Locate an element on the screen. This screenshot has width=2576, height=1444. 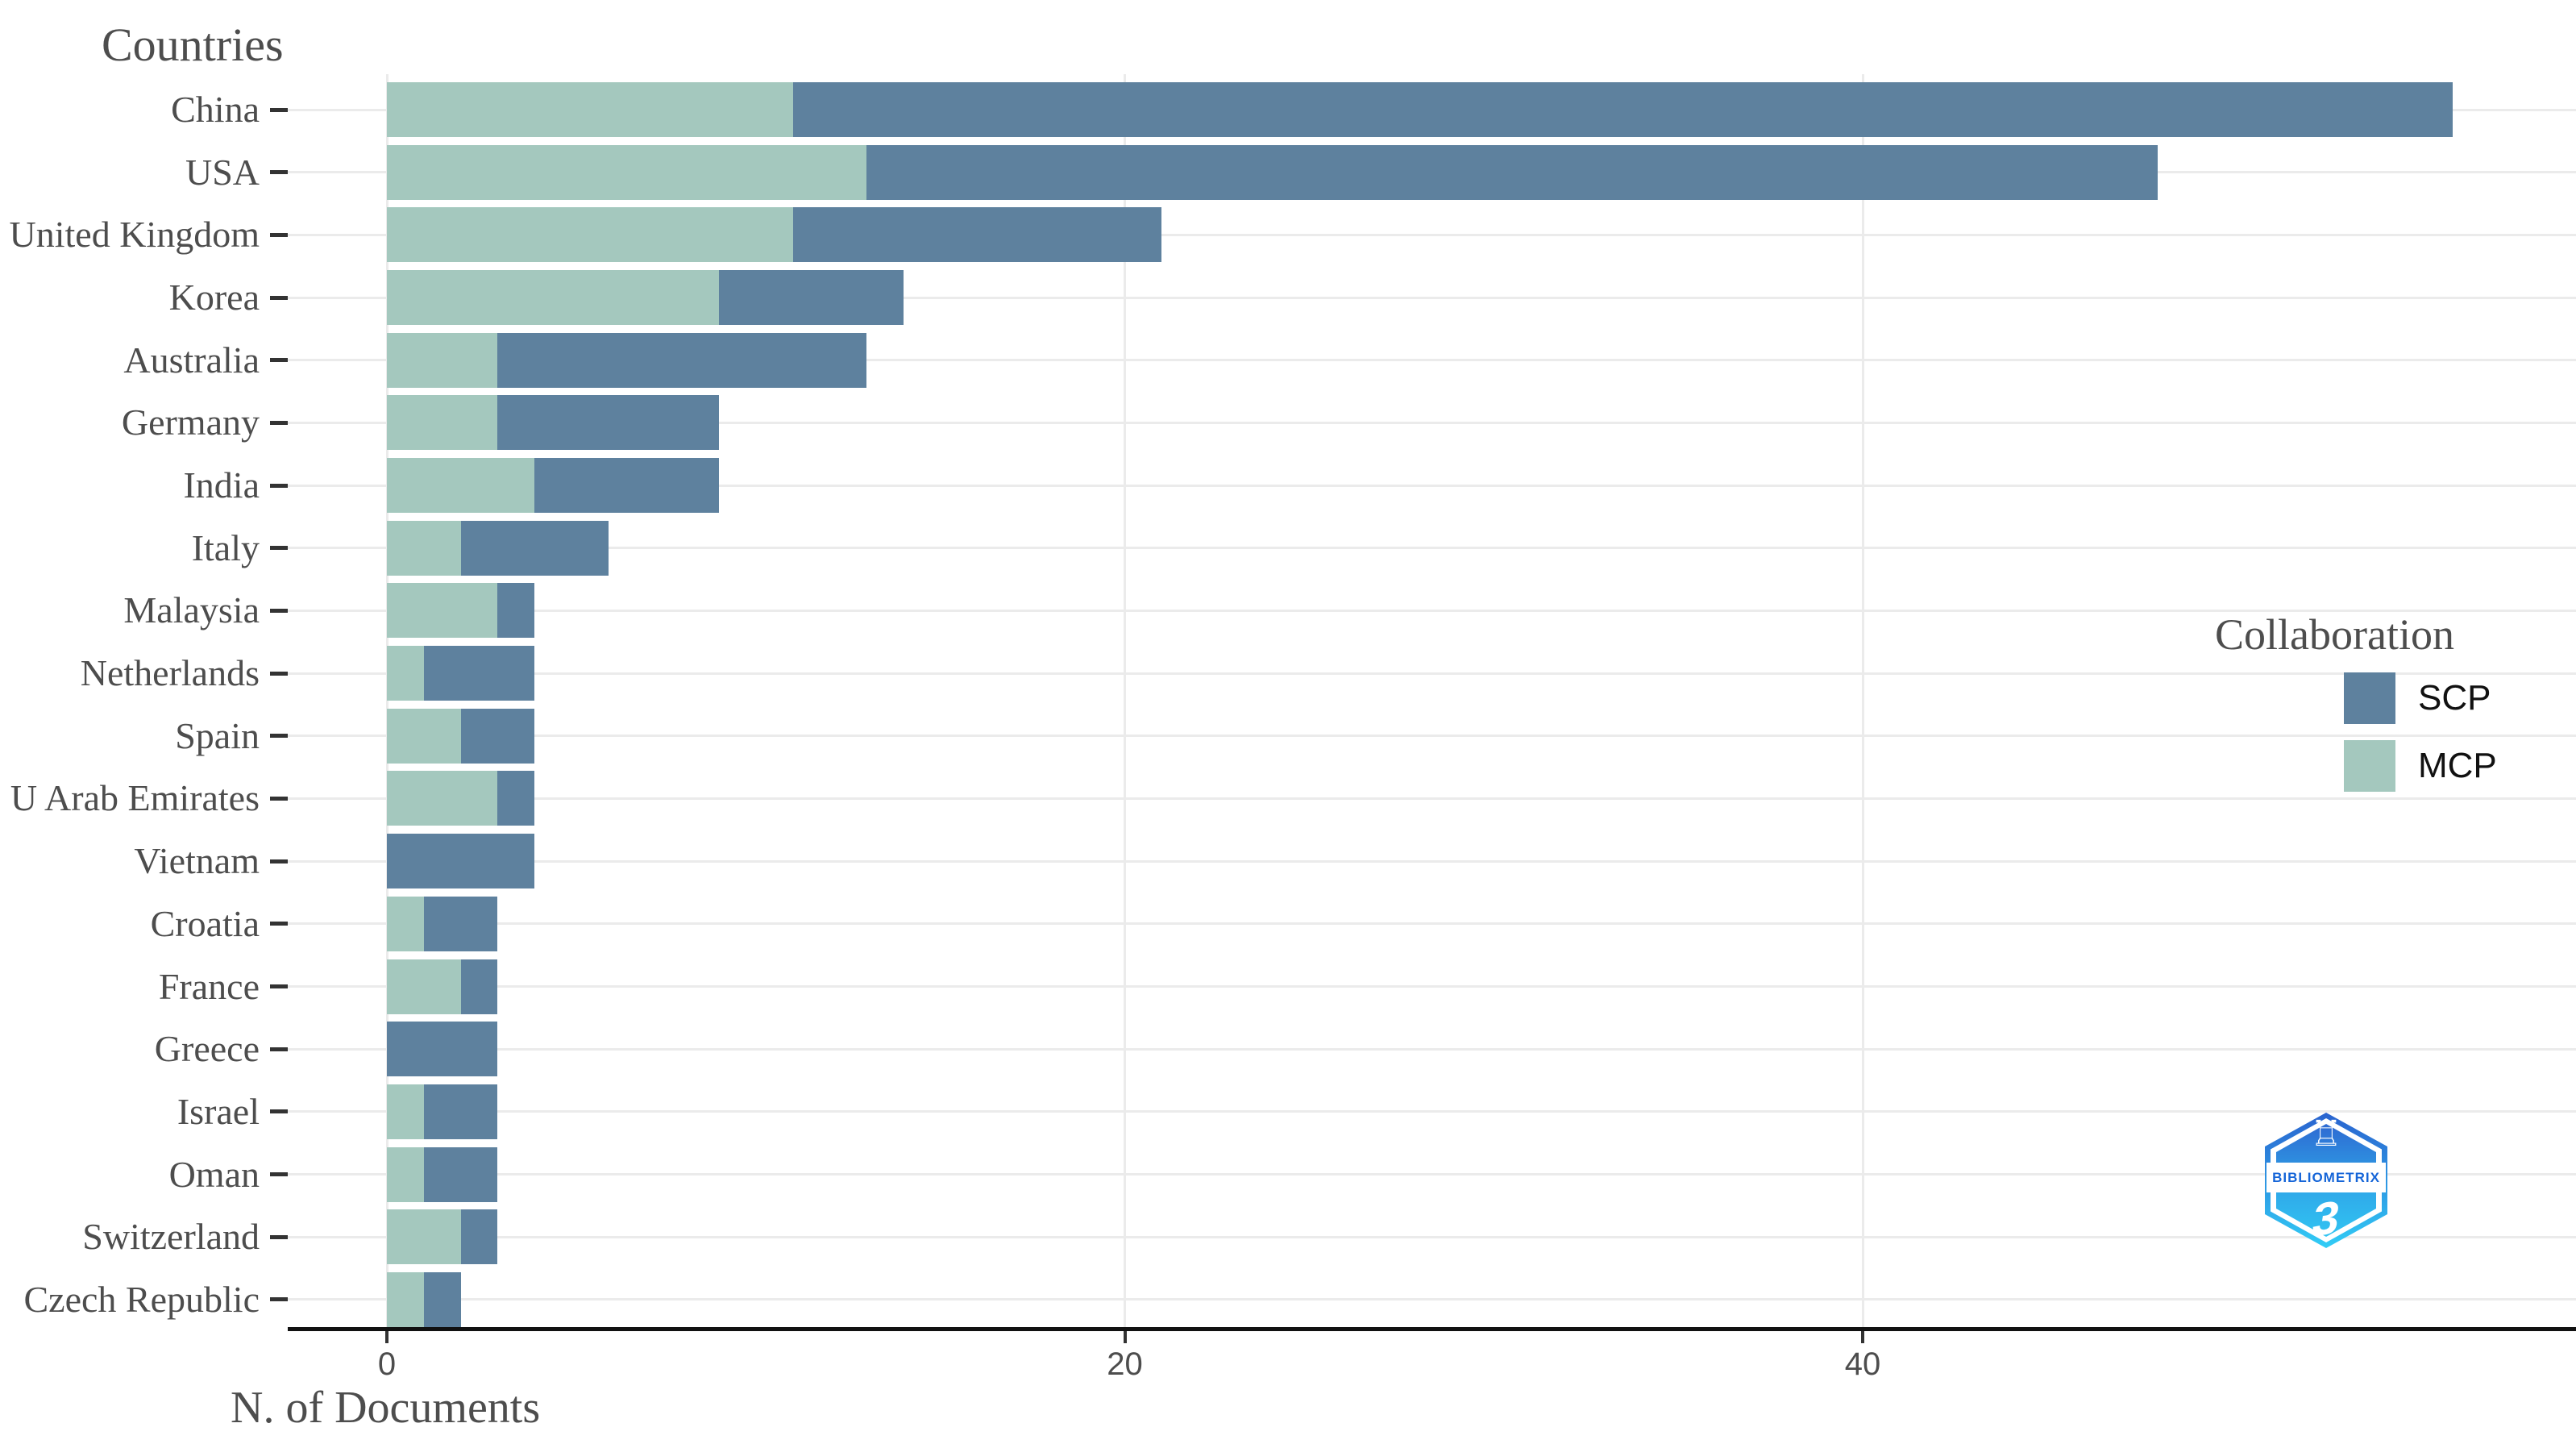
country-label: Switzerland is located at coordinates (171, 1237).